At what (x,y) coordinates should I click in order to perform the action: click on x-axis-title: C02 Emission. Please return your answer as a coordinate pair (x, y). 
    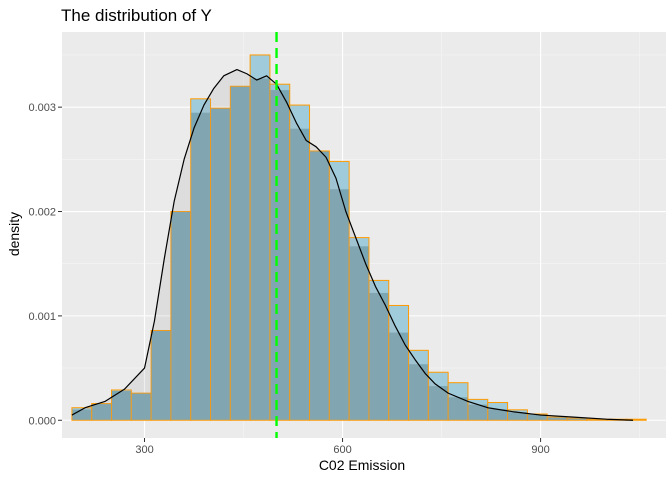
    Looking at the image, I should click on (362, 465).